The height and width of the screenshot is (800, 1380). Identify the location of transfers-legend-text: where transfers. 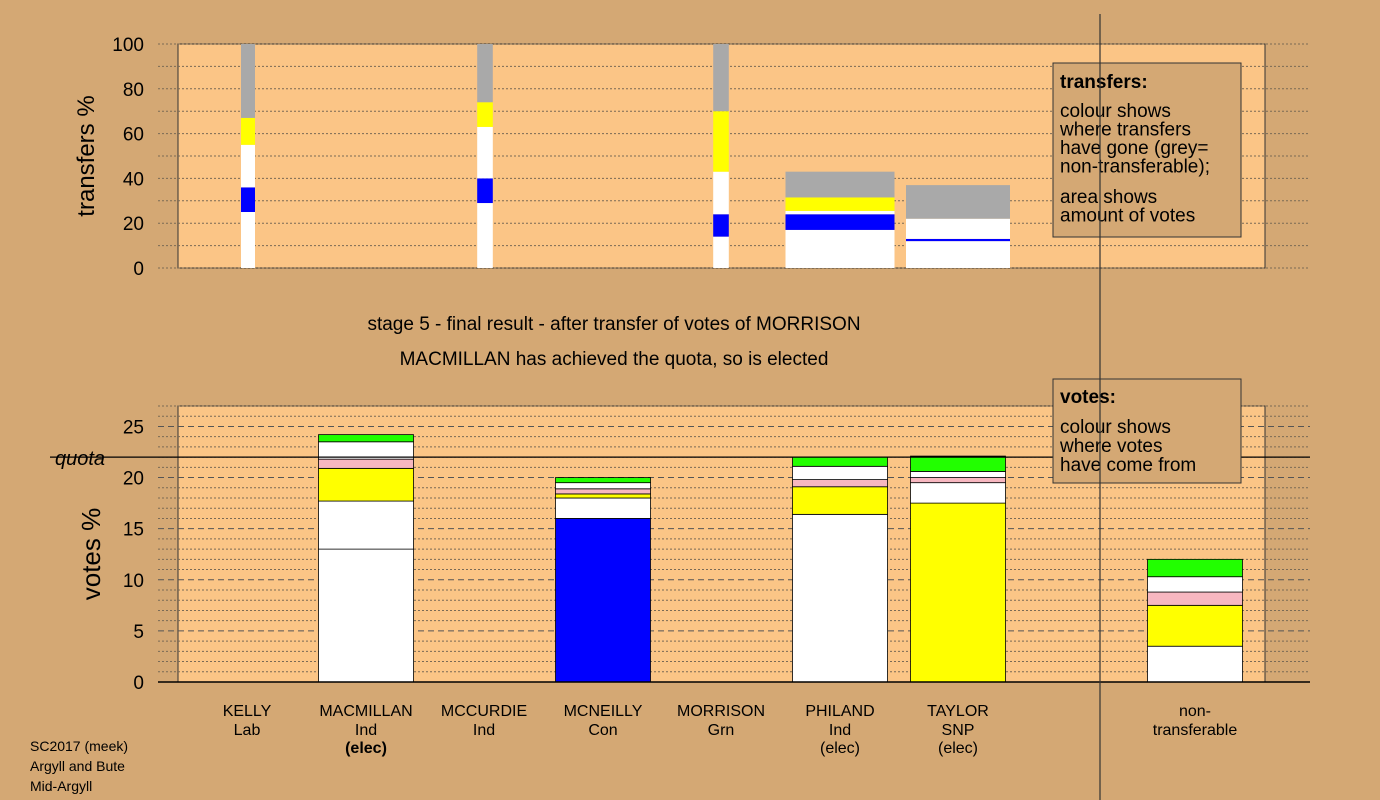
(1125, 130).